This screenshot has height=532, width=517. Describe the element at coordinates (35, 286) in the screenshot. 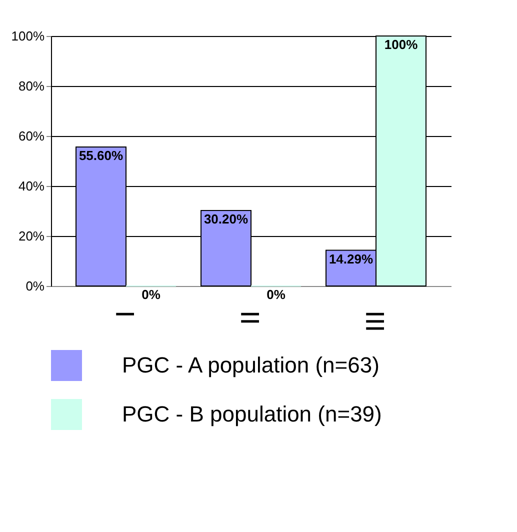

I see `y-tick-label: 0%` at that location.